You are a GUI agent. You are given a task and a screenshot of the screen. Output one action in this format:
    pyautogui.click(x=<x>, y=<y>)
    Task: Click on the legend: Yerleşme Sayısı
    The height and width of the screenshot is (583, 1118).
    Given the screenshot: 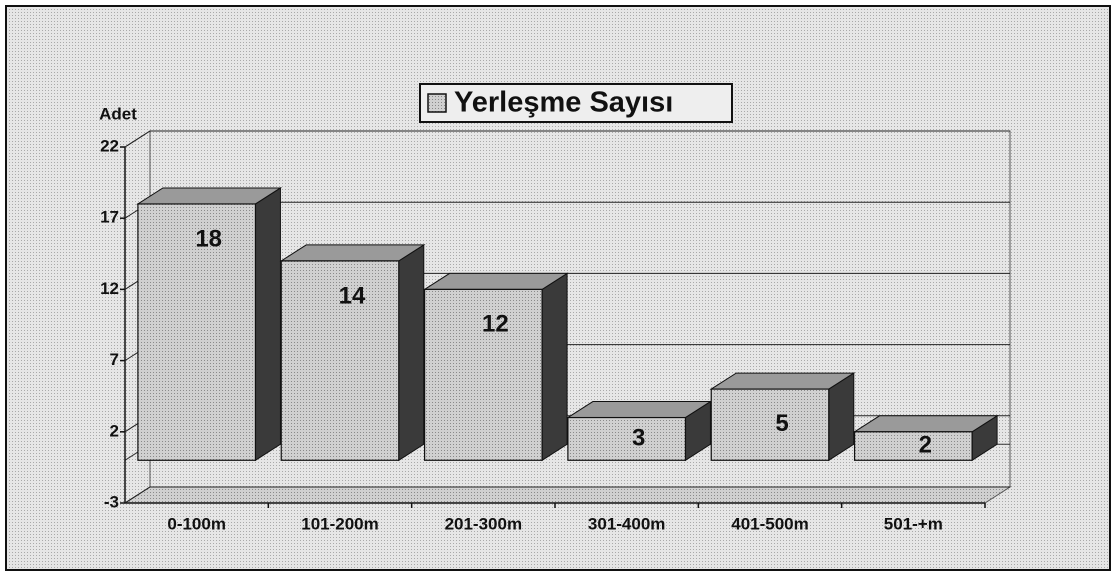 What is the action you would take?
    pyautogui.click(x=576, y=103)
    